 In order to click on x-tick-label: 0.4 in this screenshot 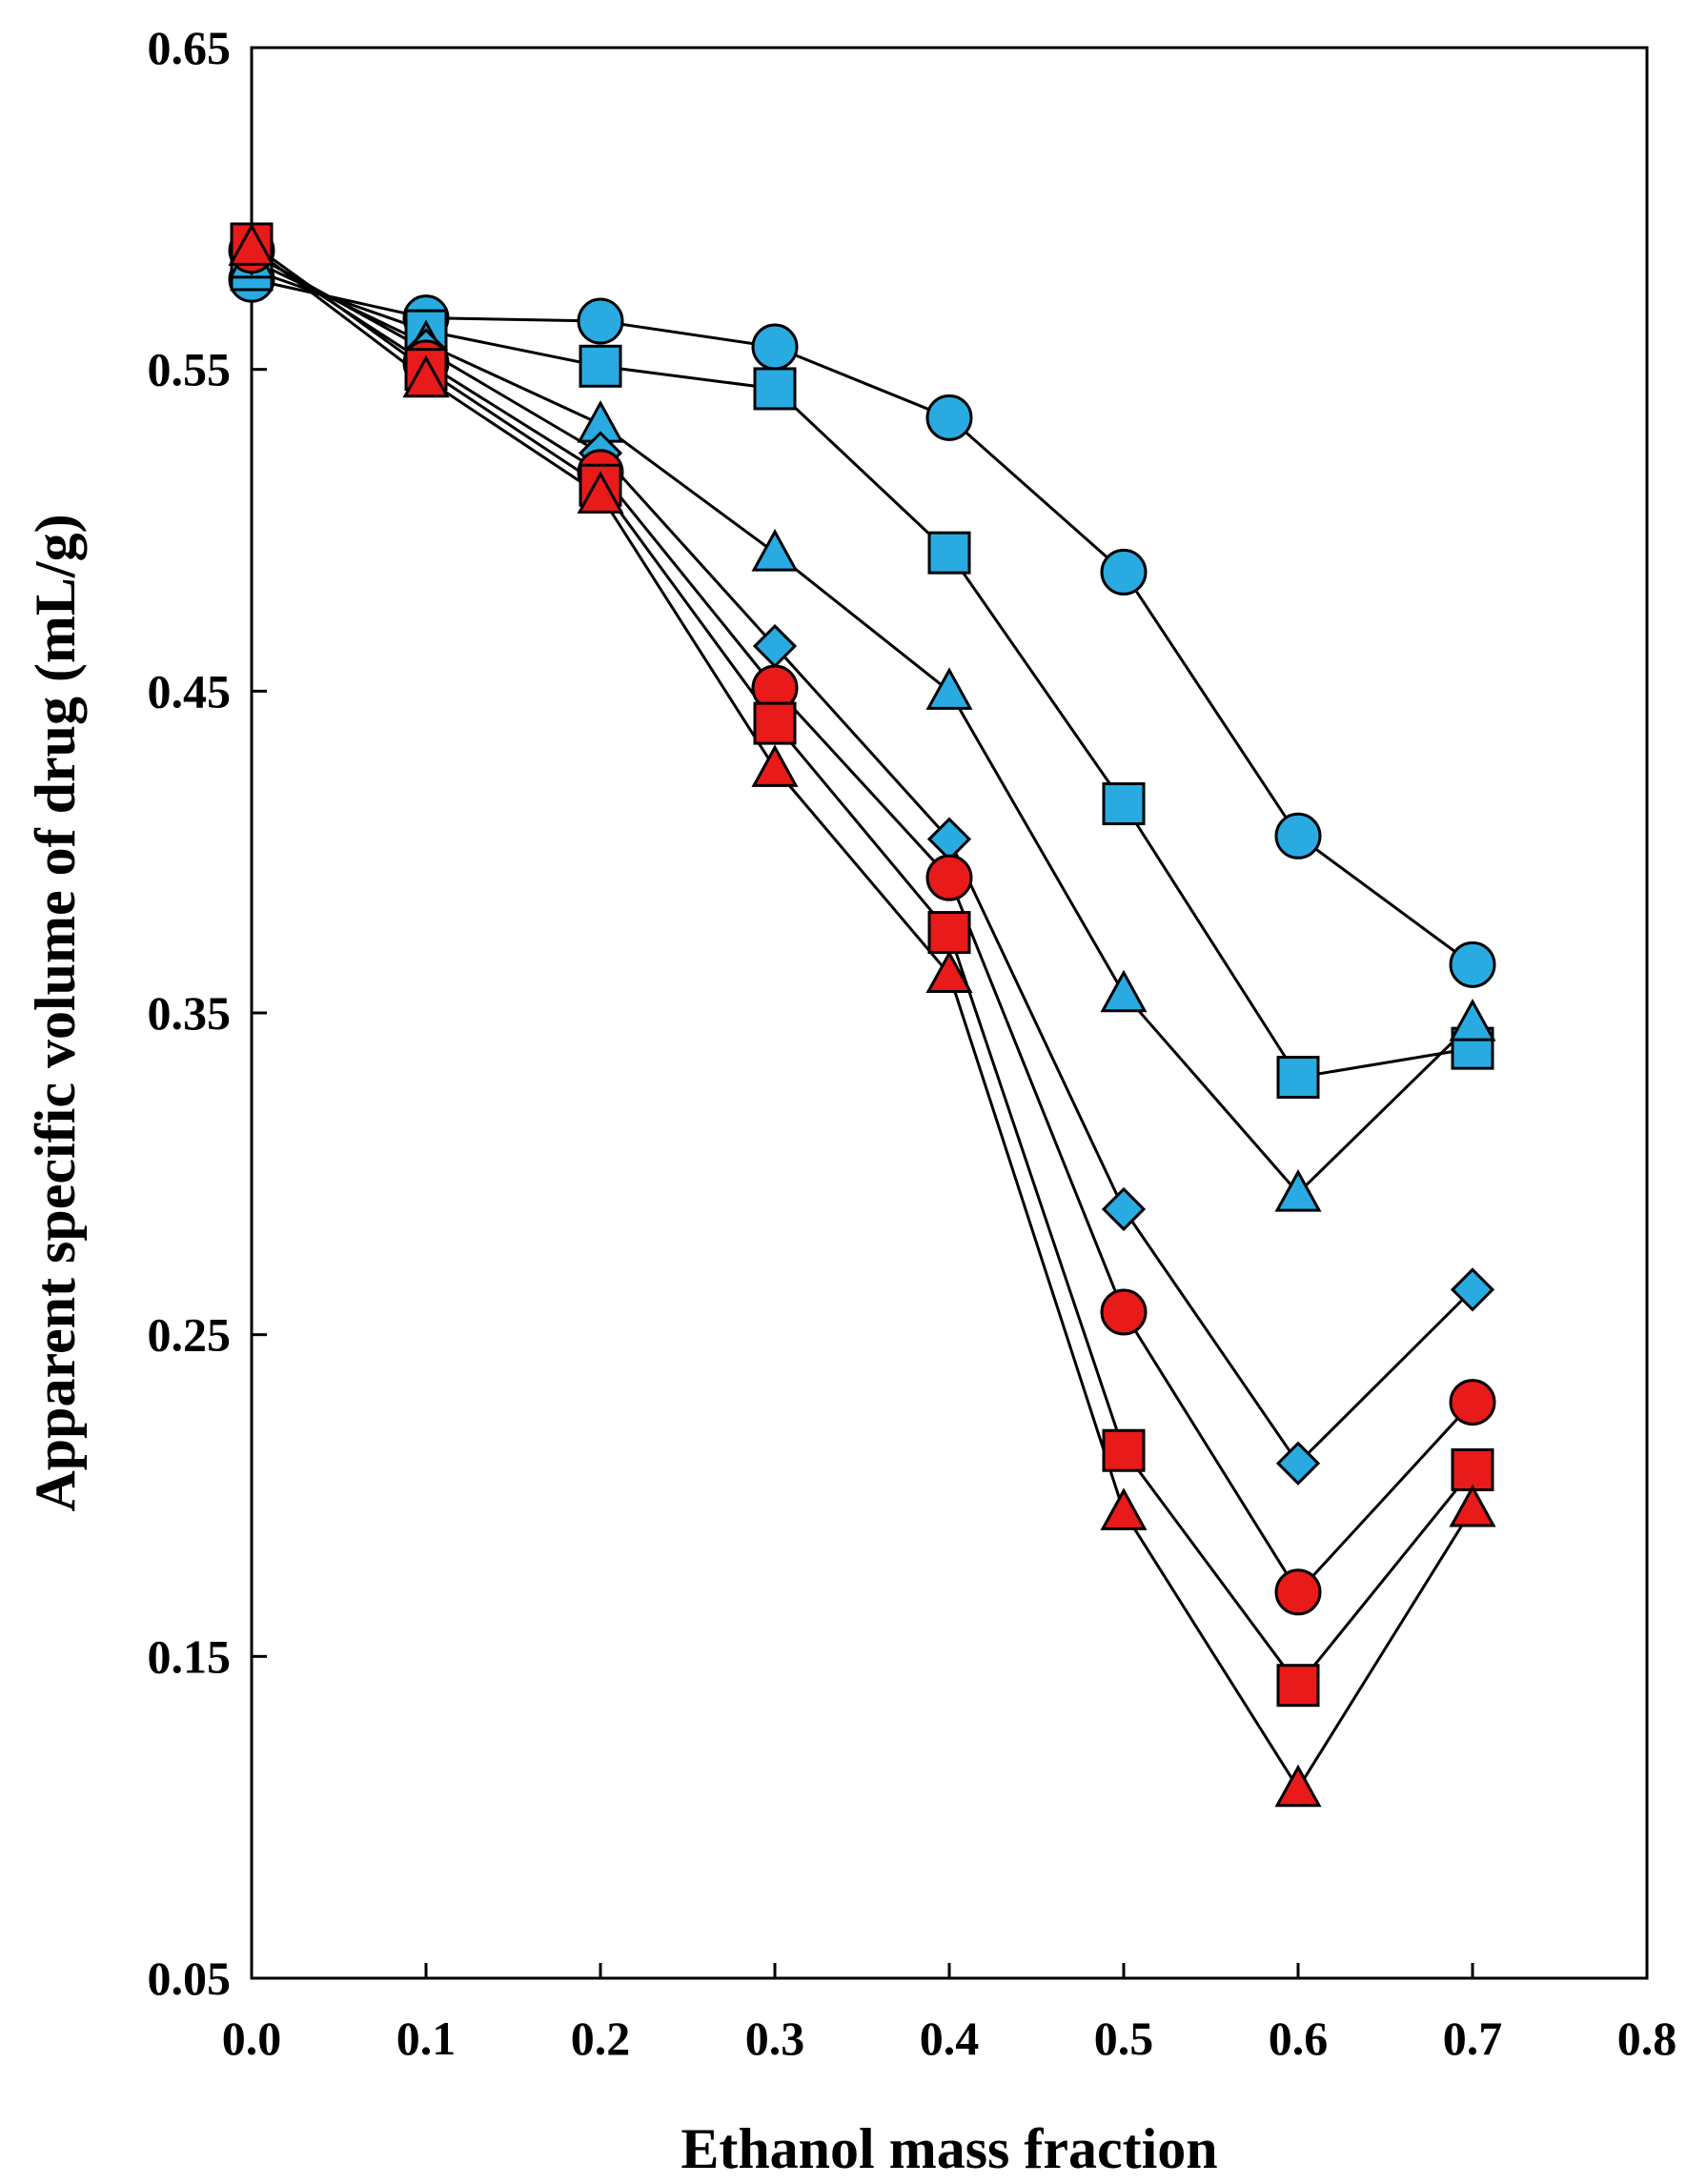, I will do `click(950, 2039)`.